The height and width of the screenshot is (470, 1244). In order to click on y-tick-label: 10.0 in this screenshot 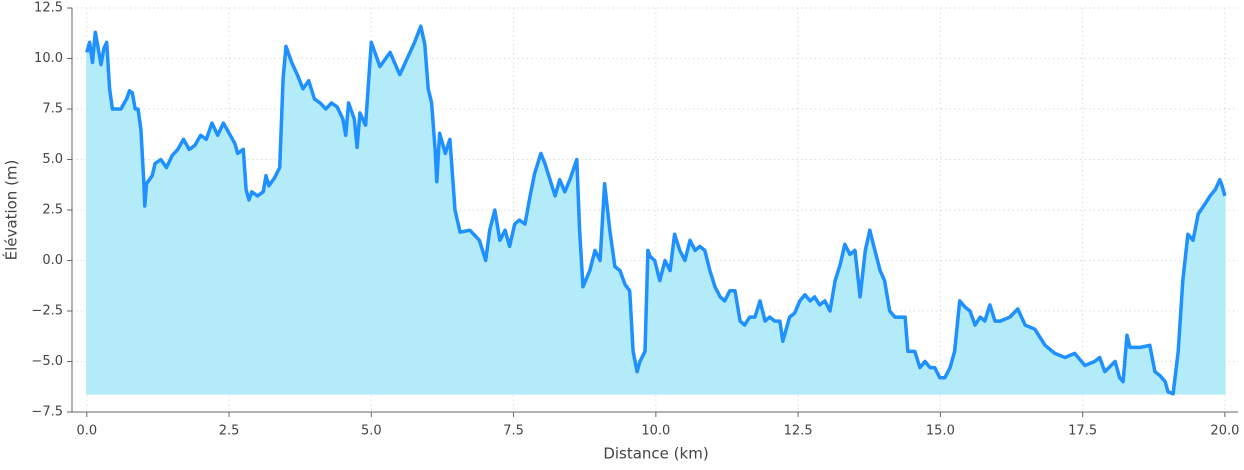, I will do `click(48, 58)`.